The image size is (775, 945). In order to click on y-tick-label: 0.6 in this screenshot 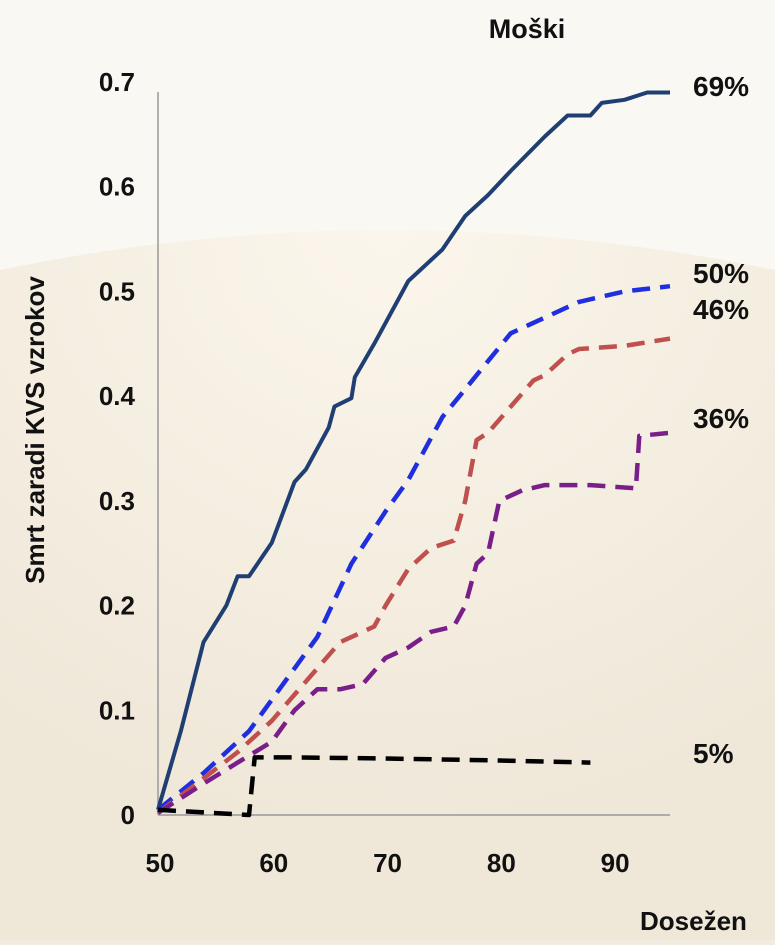, I will do `click(117, 187)`.